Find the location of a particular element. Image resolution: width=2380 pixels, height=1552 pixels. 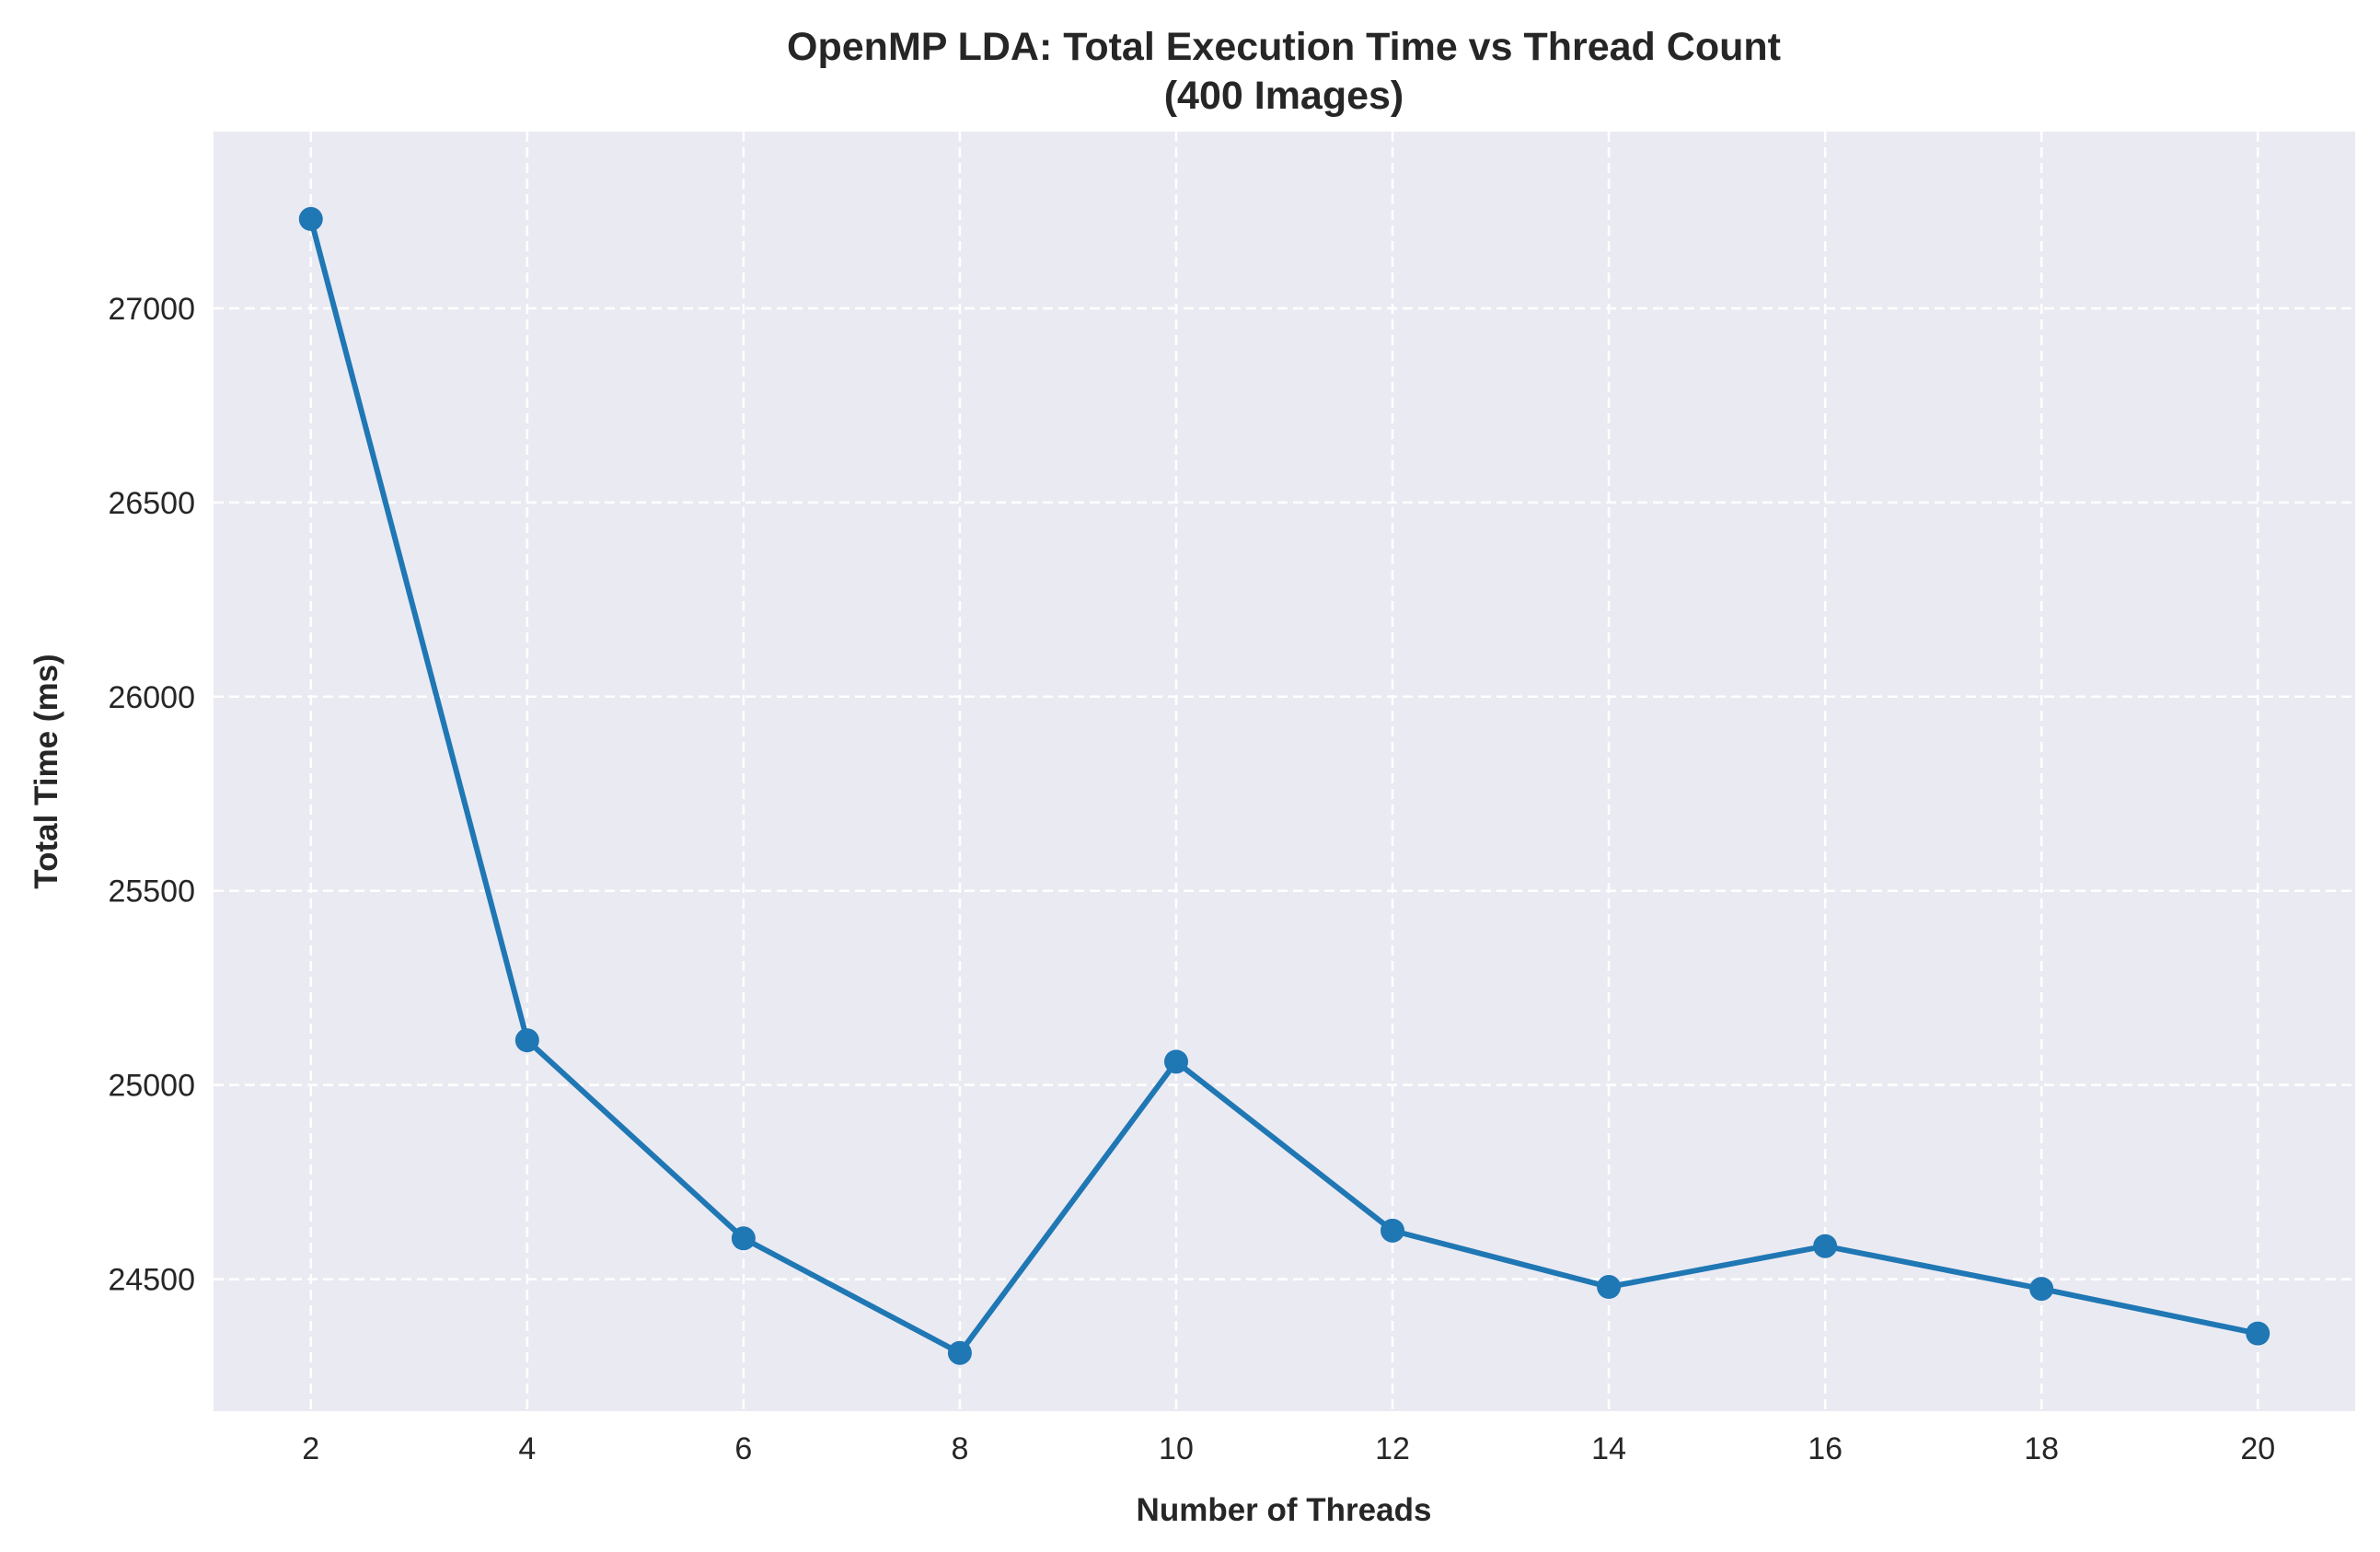

x-tick-label: 4 is located at coordinates (527, 1448).